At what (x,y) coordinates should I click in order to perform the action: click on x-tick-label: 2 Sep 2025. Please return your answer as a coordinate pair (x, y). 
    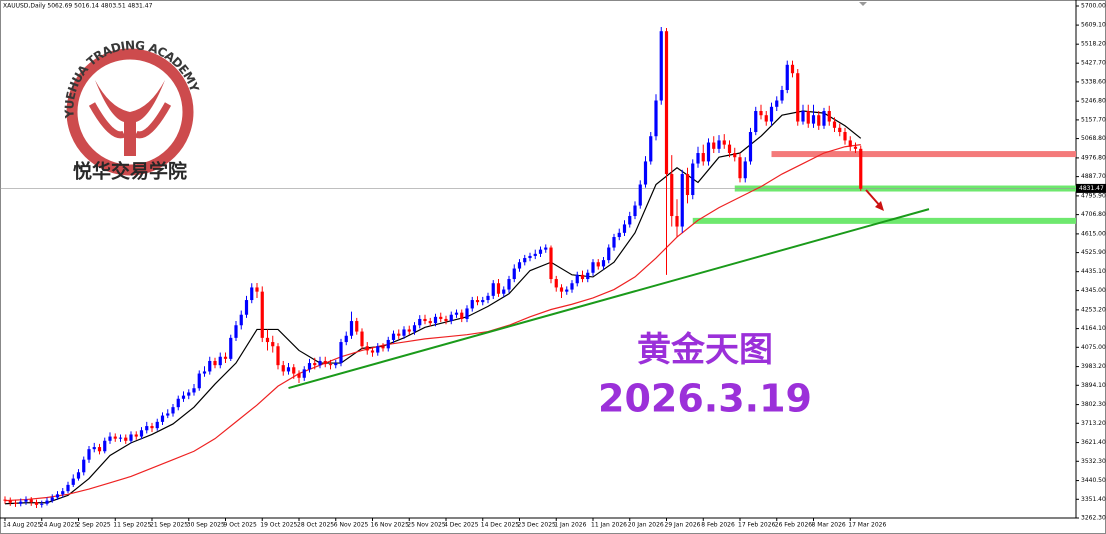
    Looking at the image, I should click on (94, 525).